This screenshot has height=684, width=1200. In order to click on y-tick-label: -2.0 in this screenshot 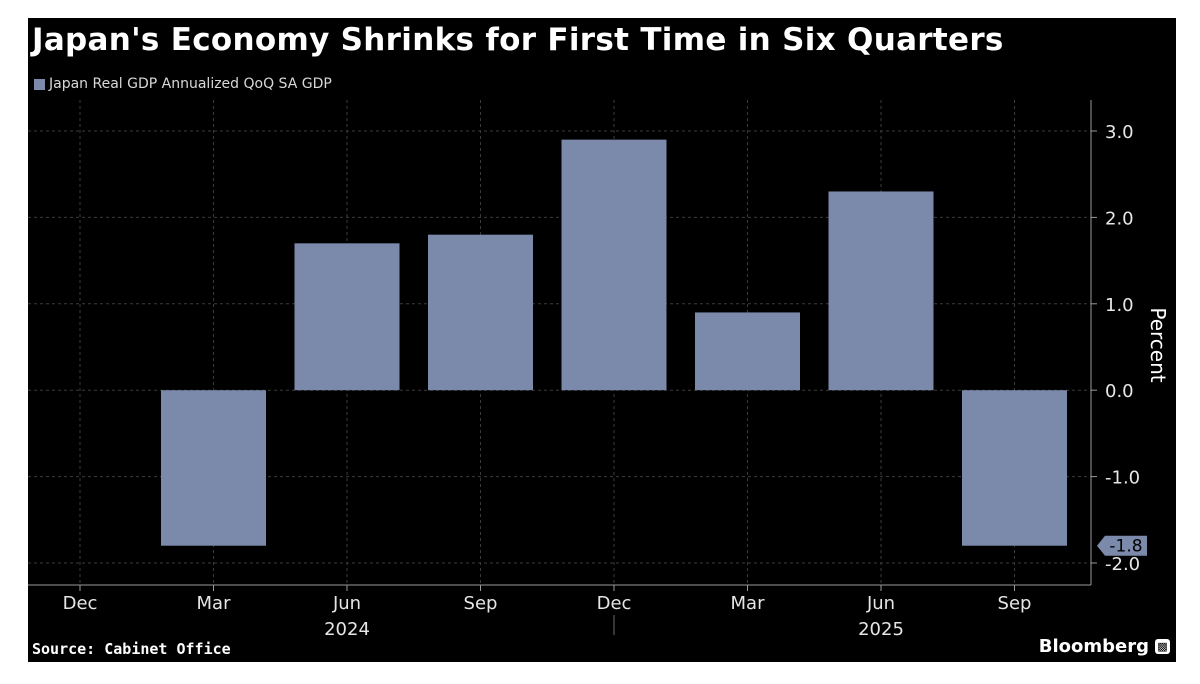, I will do `click(1122, 564)`.